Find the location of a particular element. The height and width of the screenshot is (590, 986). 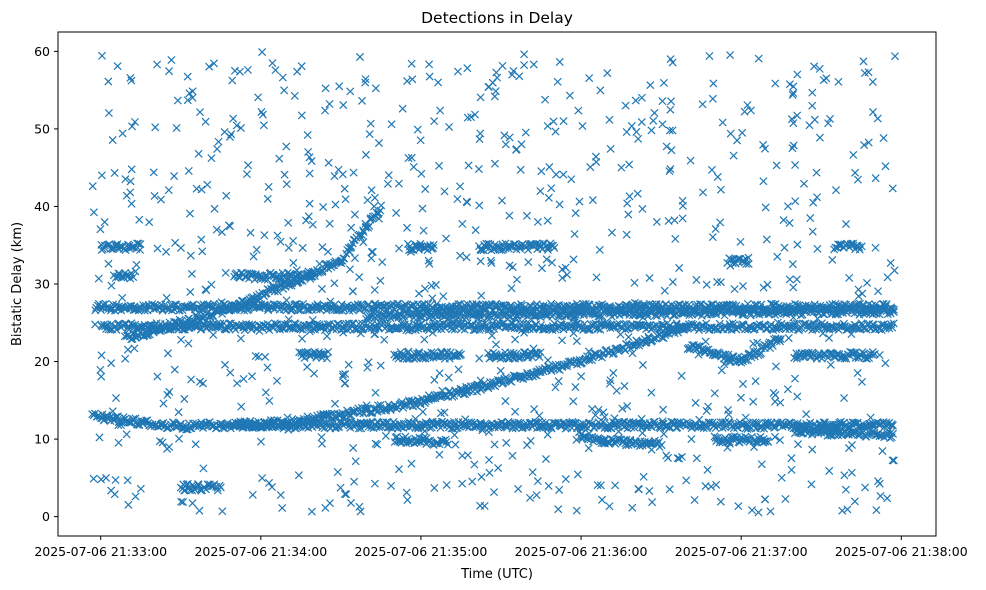

y-tick-label: 20 is located at coordinates (42, 361).